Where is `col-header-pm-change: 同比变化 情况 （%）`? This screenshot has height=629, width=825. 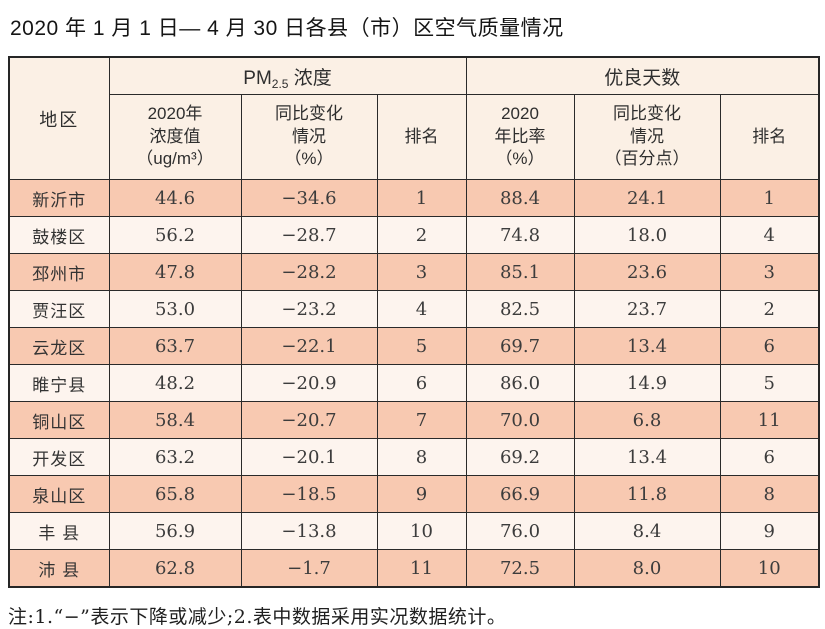 col-header-pm-change: 同比变化 情况 （%） is located at coordinates (309, 137).